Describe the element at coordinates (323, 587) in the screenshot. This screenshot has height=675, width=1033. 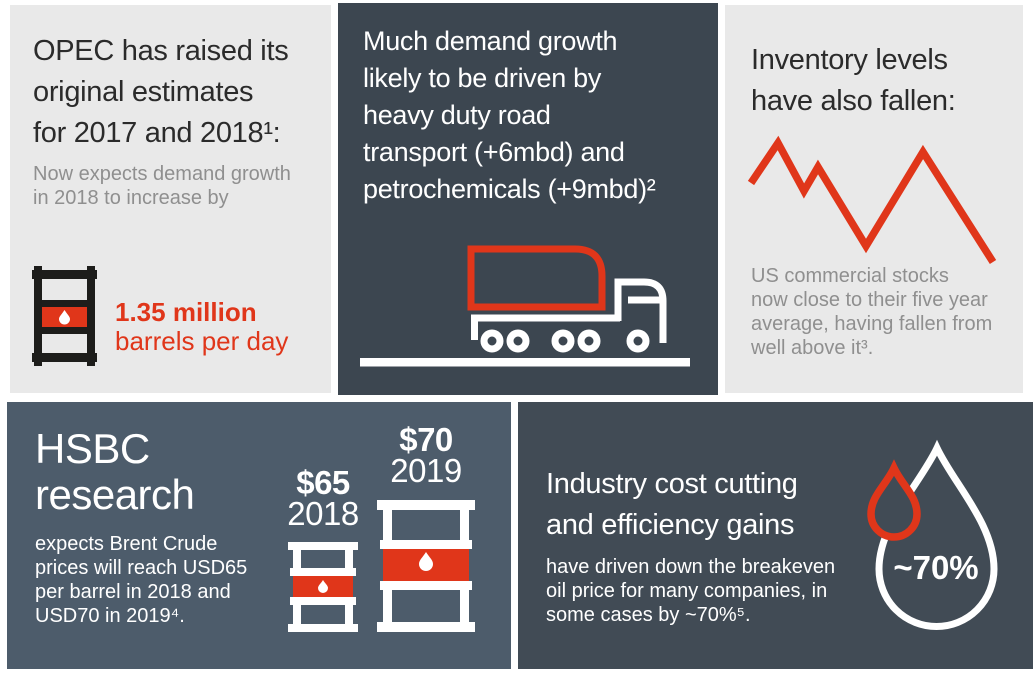
I see `oil-barrel-small-icon` at that location.